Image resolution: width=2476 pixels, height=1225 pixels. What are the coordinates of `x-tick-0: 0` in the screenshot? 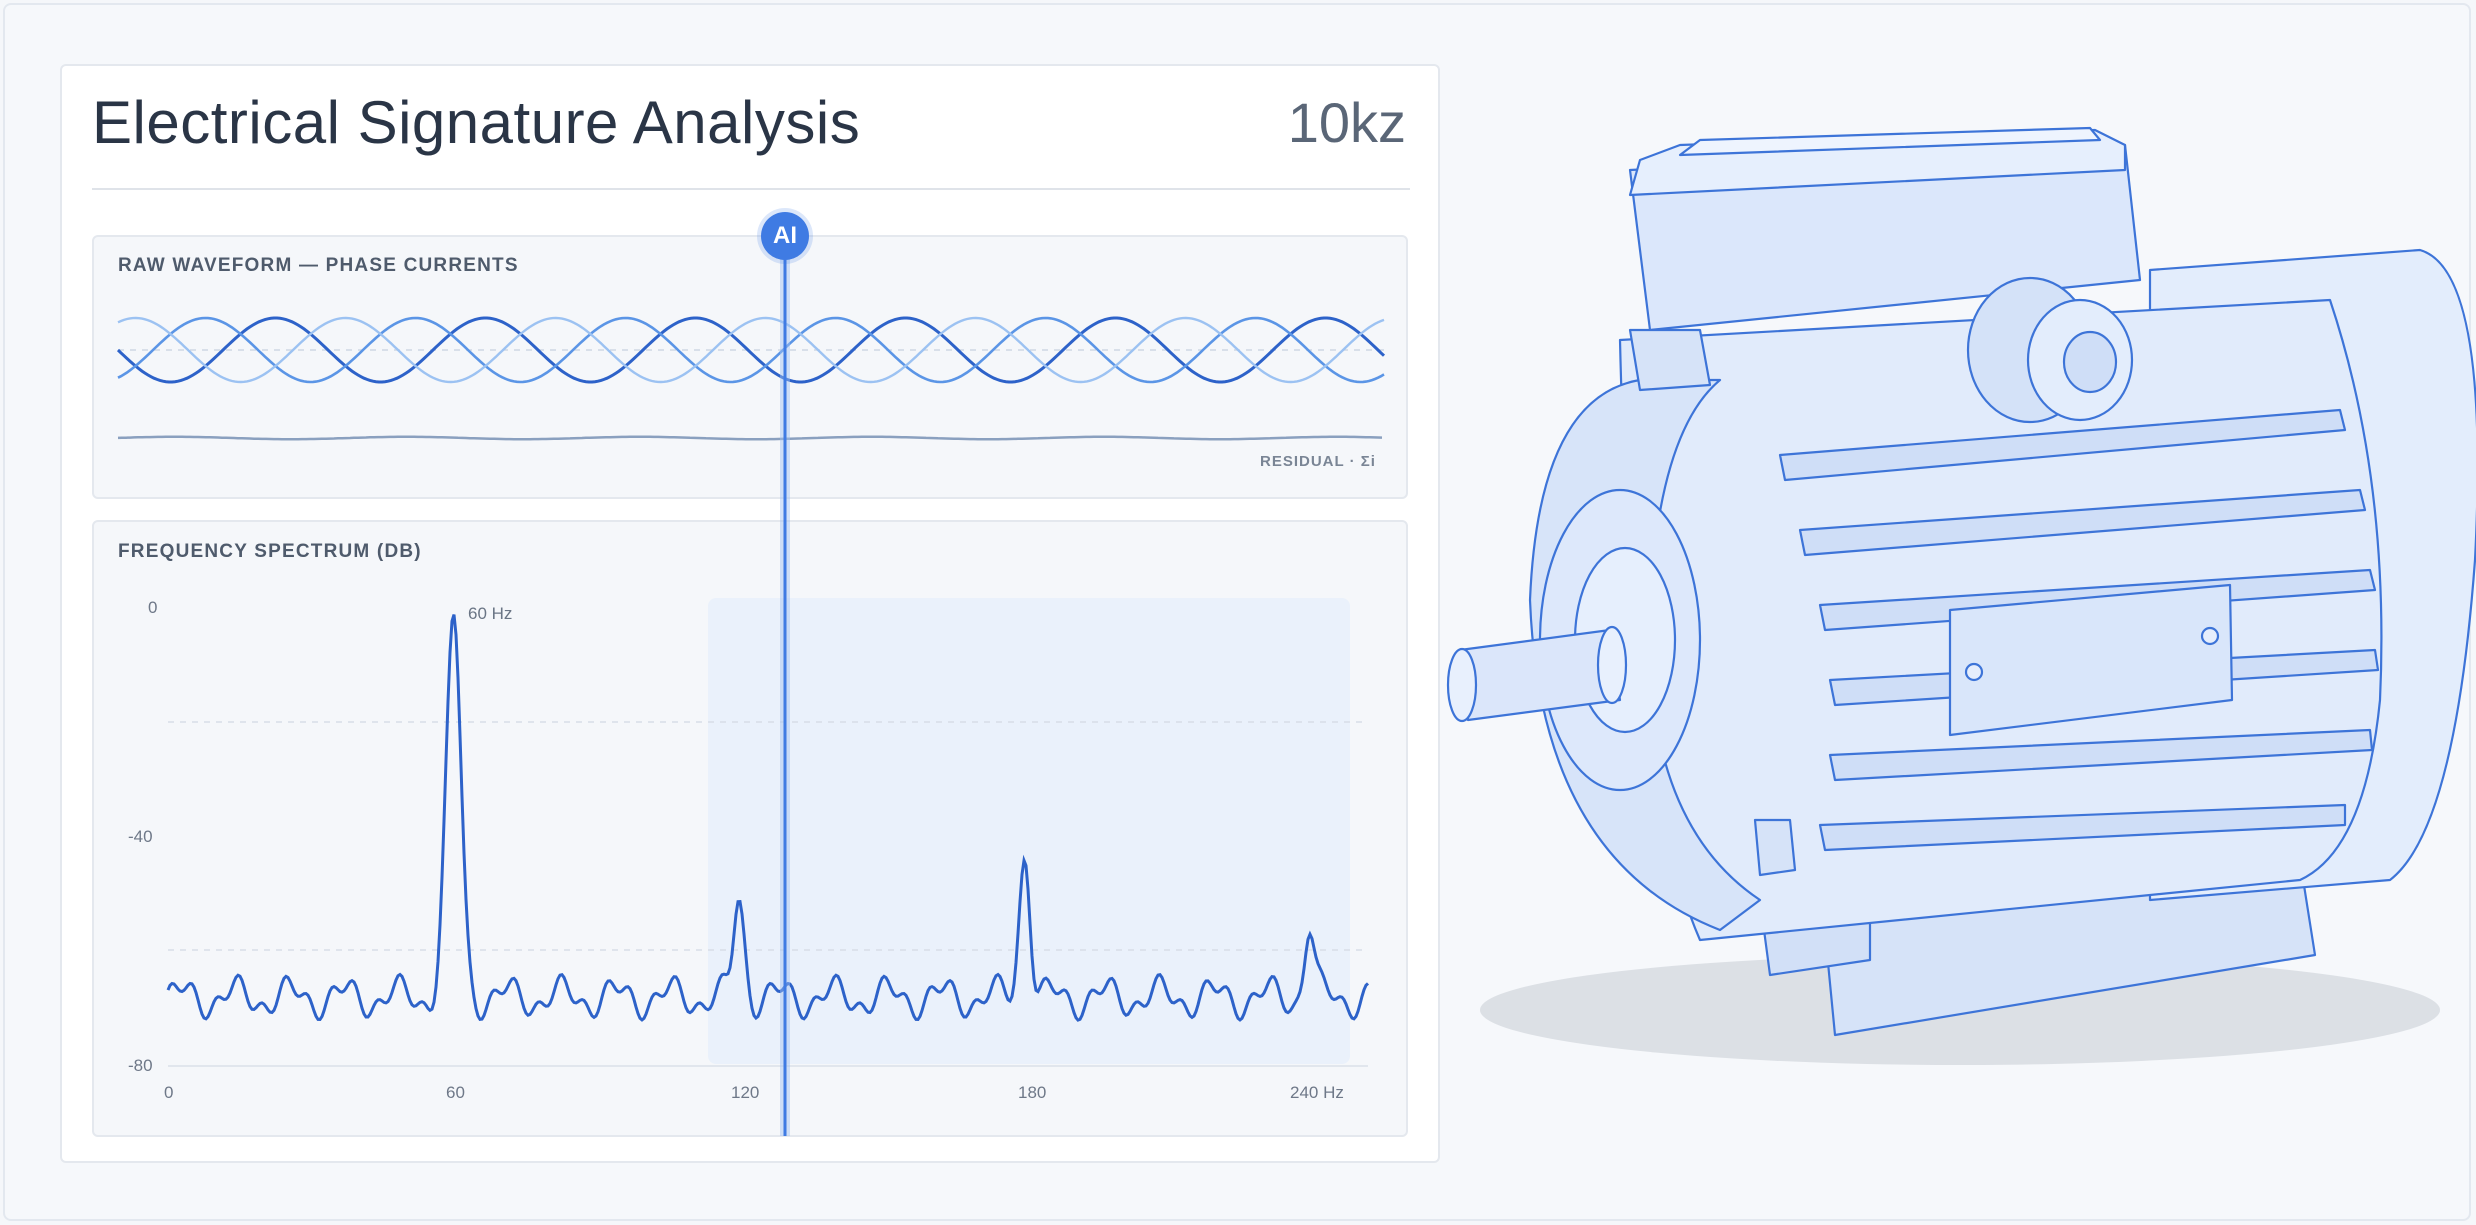 It's located at (169, 1092).